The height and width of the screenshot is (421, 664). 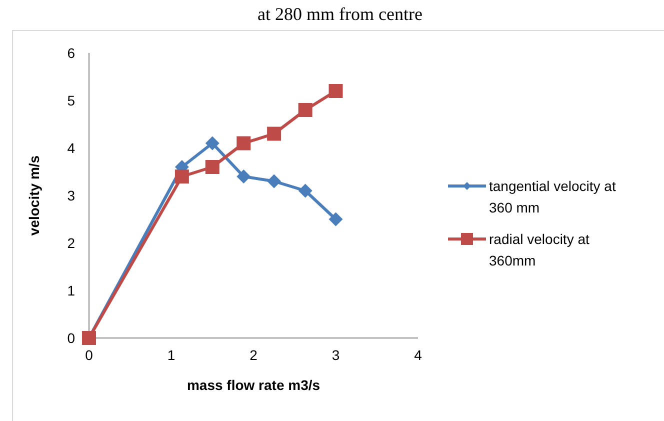 I want to click on y-tick-label: 0, so click(x=71, y=338).